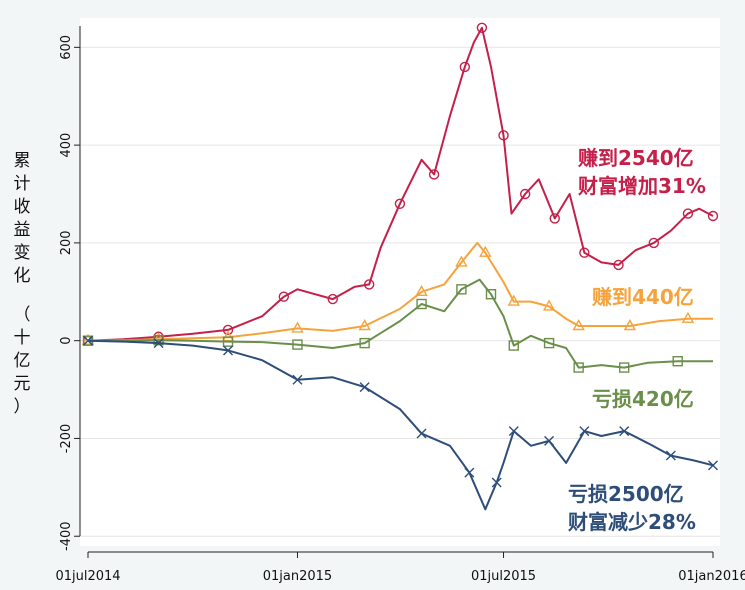  I want to click on annotation-red-line2: 财富增加31%, so click(642, 186).